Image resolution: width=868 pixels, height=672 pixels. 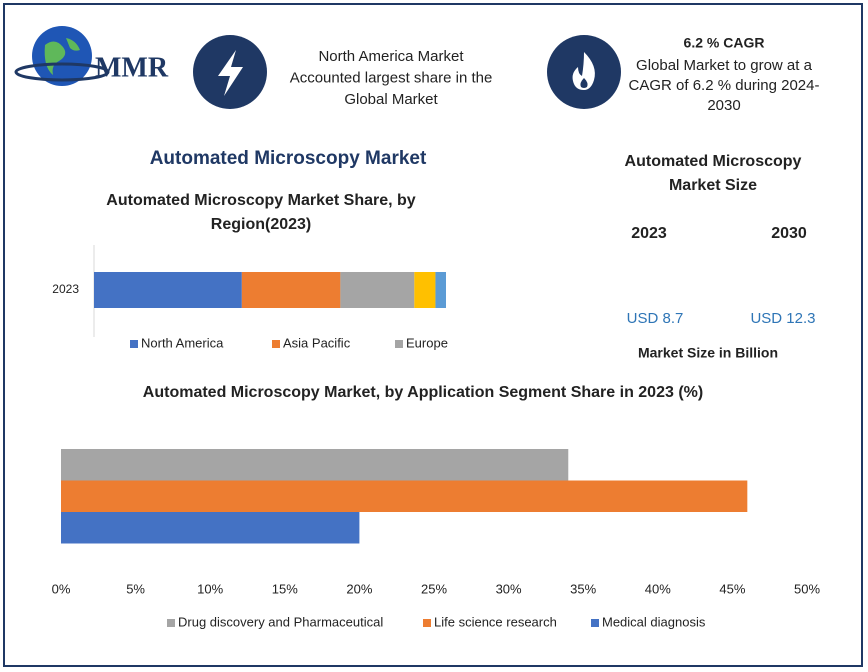 What do you see at coordinates (91, 56) in the screenshot?
I see `logo: MMR` at bounding box center [91, 56].